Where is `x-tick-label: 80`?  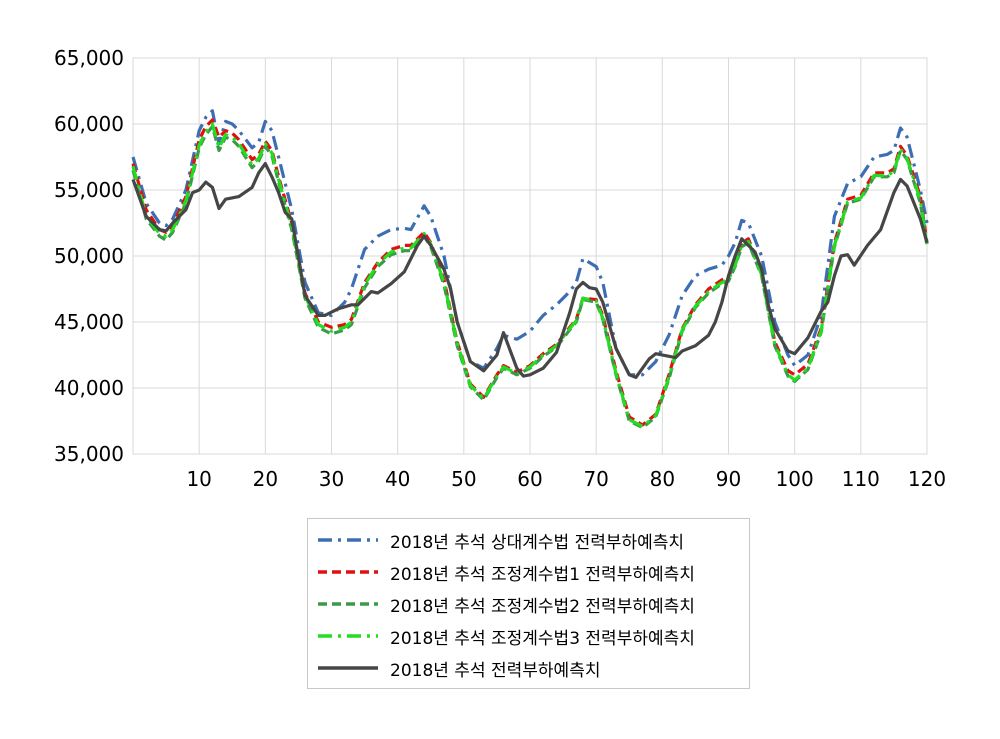 x-tick-label: 80 is located at coordinates (662, 479).